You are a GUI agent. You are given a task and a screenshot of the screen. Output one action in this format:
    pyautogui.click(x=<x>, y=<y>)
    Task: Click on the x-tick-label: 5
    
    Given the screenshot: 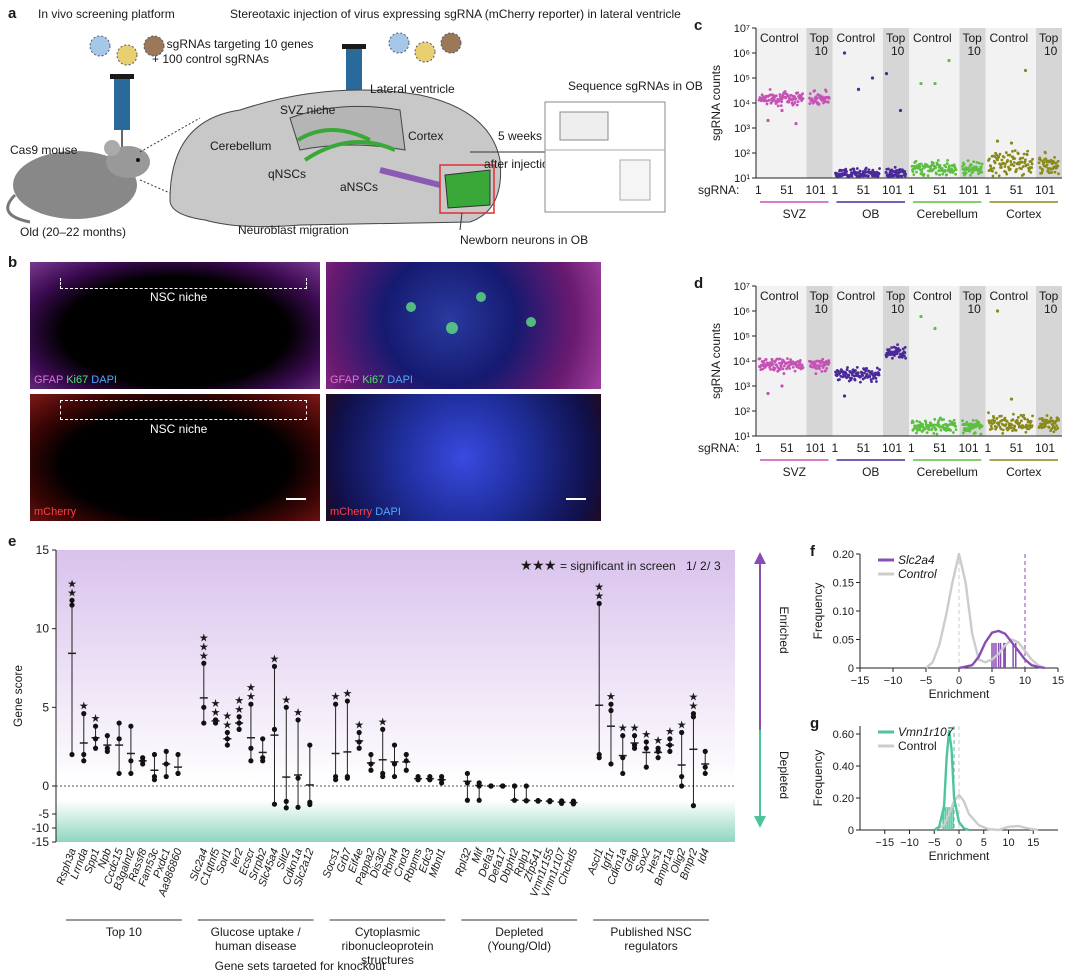 What is the action you would take?
    pyautogui.click(x=984, y=843)
    